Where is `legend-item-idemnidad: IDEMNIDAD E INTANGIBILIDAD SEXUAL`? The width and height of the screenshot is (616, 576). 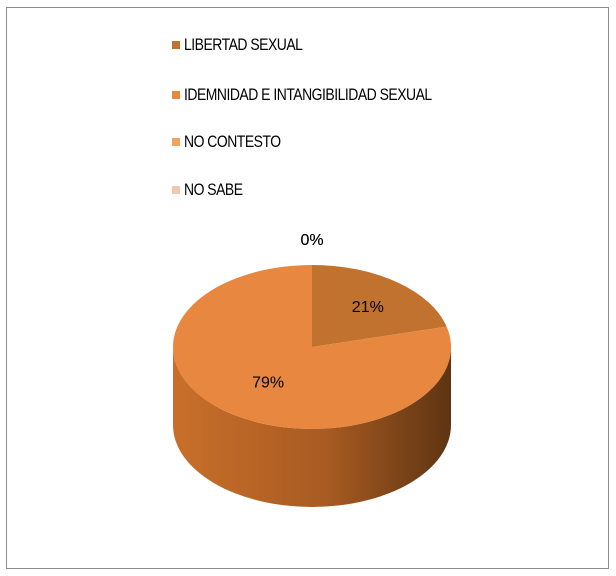
legend-item-idemnidad: IDEMNIDAD E INTANGIBILIDAD SEXUAL is located at coordinates (329, 95).